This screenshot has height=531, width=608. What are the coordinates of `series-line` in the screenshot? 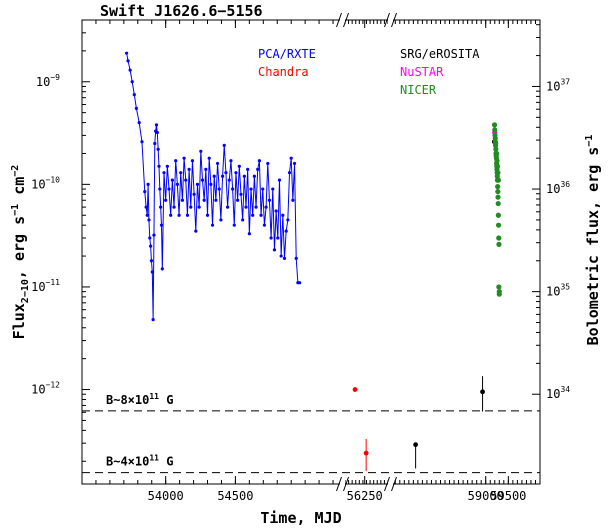 It's located at (213, 186).